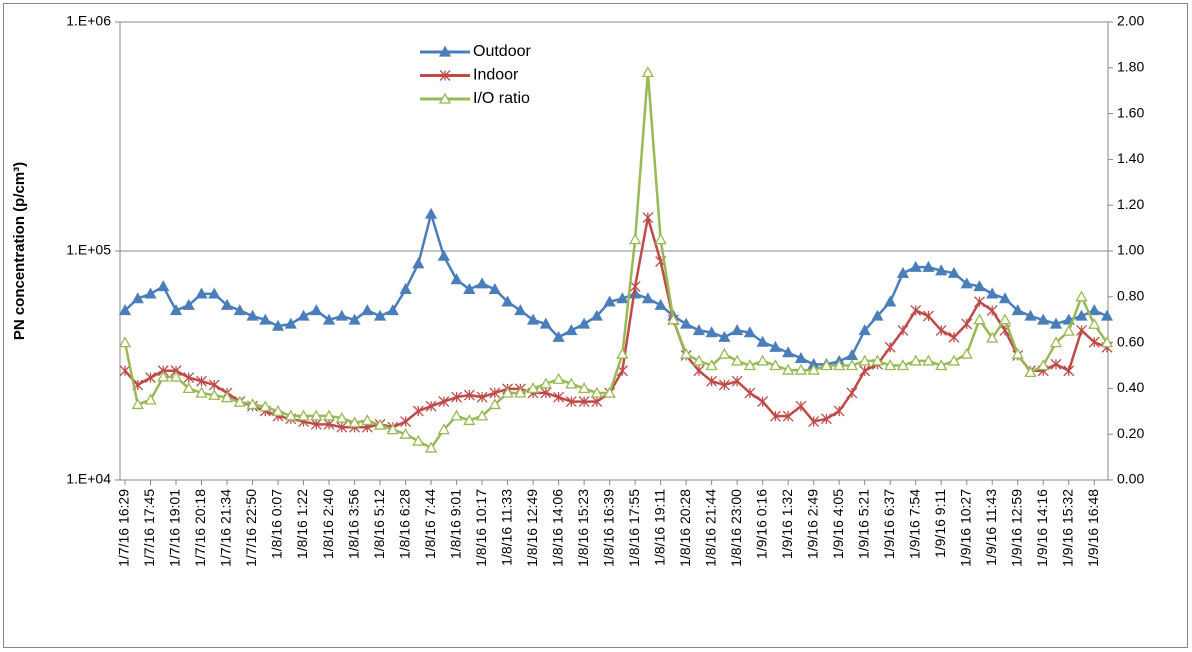 The image size is (1192, 652). Describe the element at coordinates (149, 528) in the screenshot. I see `x-tick-label: 1/7/16 17:45` at that location.